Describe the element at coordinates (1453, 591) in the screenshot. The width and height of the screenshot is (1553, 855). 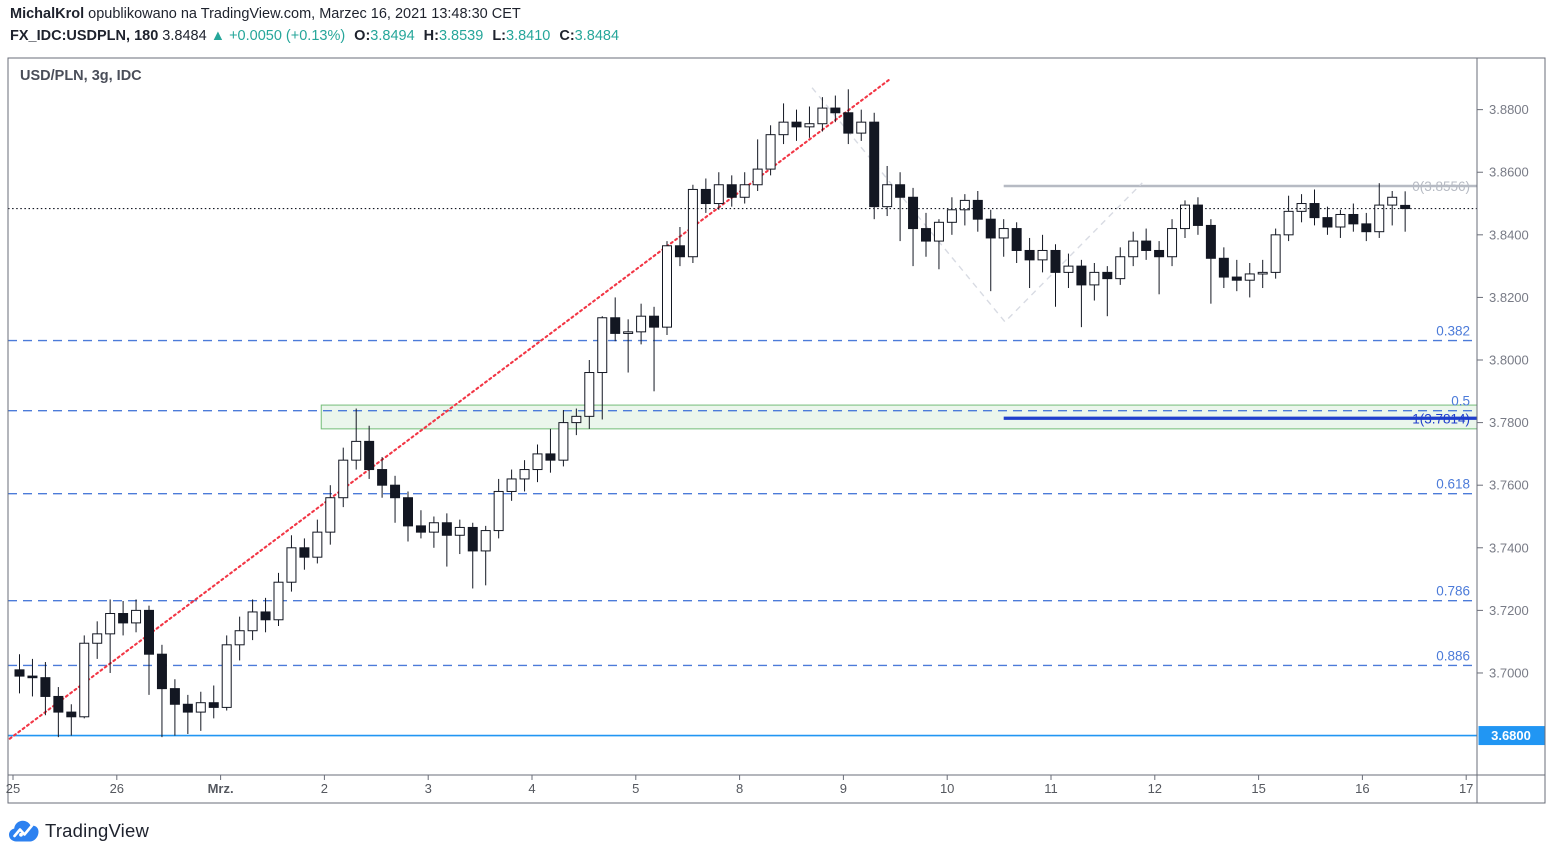
I see `fib-level-label: 0.786` at that location.